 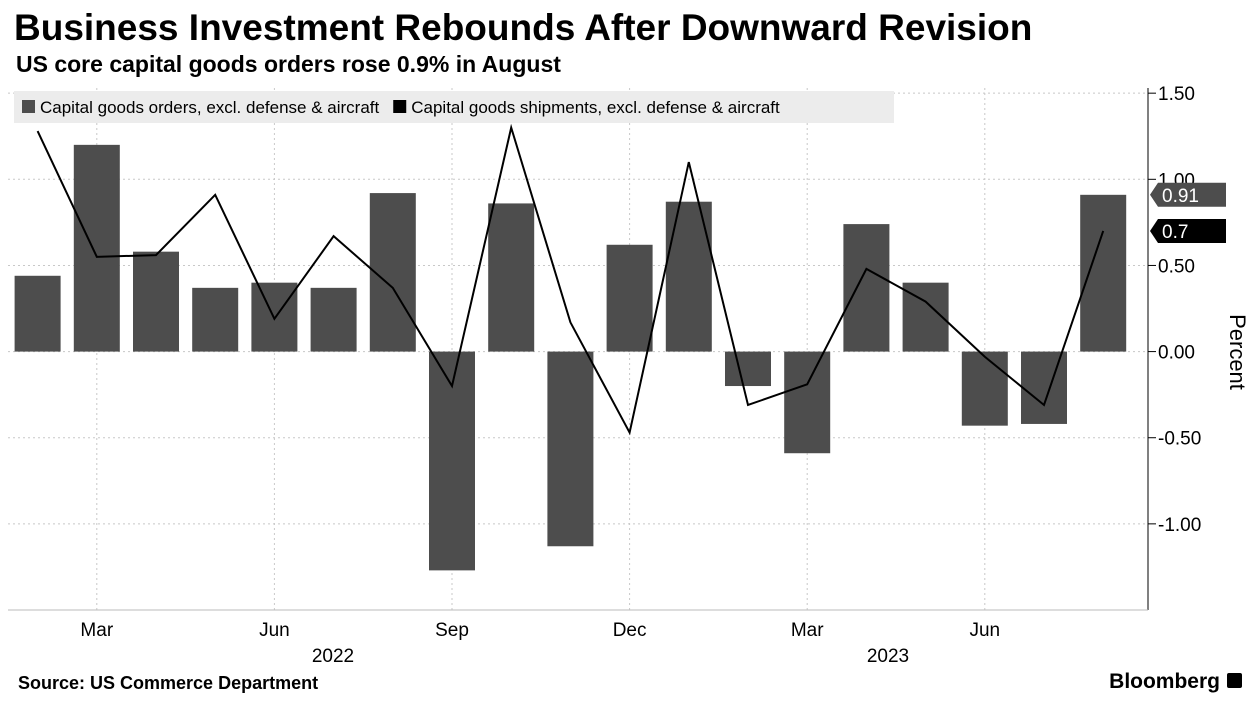 What do you see at coordinates (1237, 352) in the screenshot?
I see `y-axis-label: Percent` at bounding box center [1237, 352].